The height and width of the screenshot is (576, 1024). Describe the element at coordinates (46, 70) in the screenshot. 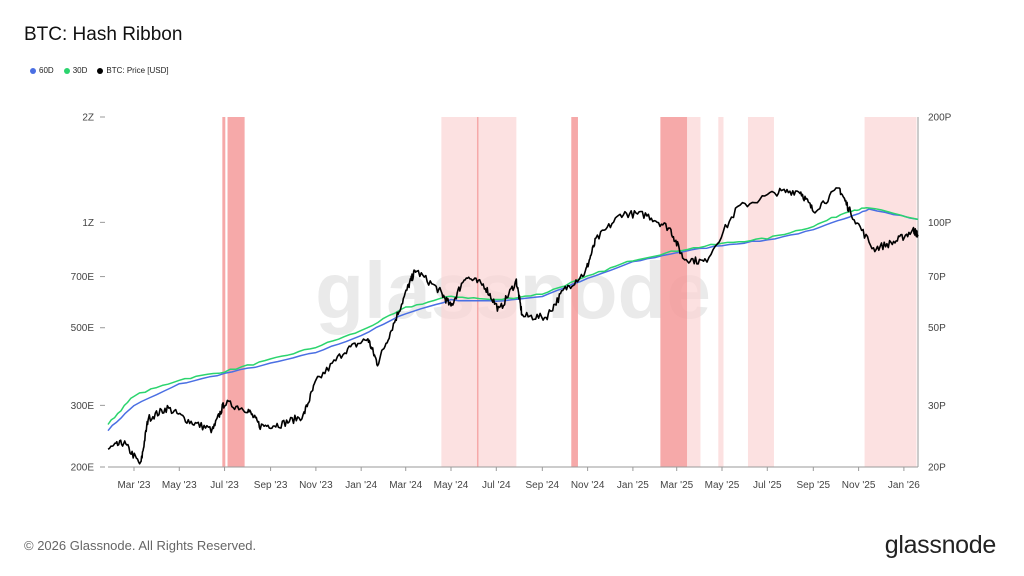

I see `legend-label-60d: 60D` at that location.